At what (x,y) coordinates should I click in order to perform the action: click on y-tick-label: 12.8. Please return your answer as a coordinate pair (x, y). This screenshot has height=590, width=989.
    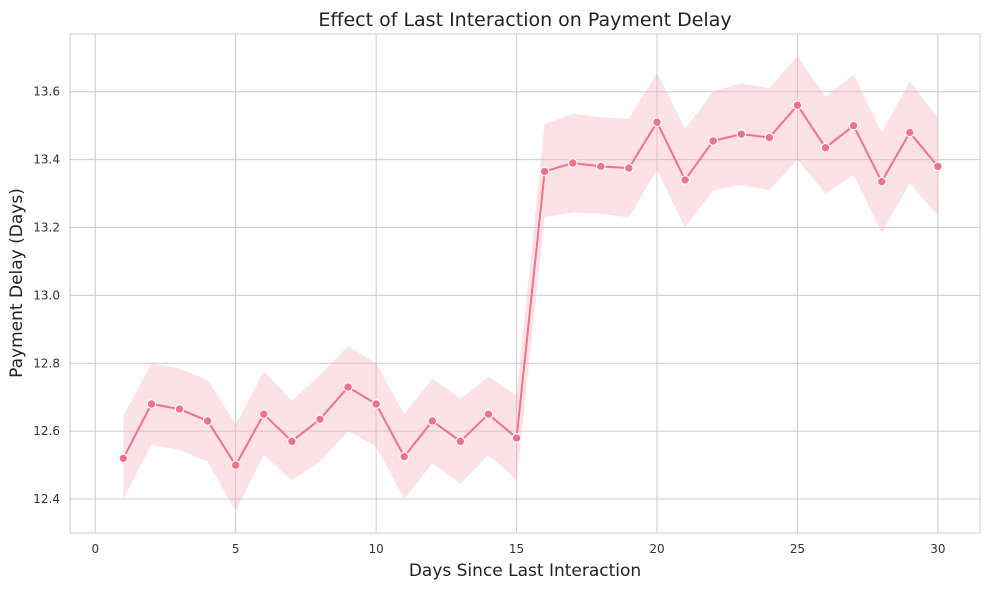
    Looking at the image, I should click on (46, 363).